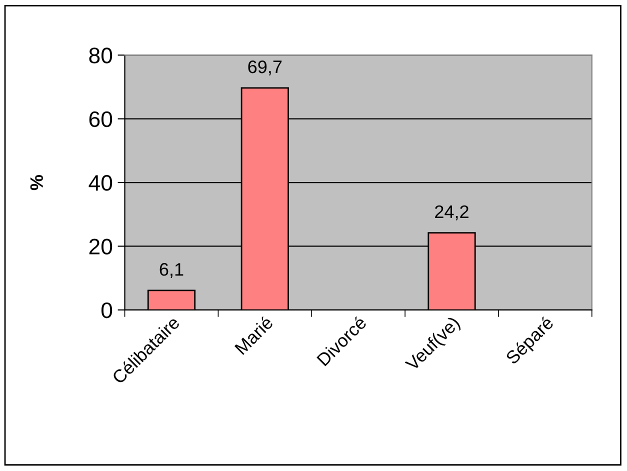 The image size is (627, 471). What do you see at coordinates (451, 212) in the screenshot?
I see `data-label: 24,2` at bounding box center [451, 212].